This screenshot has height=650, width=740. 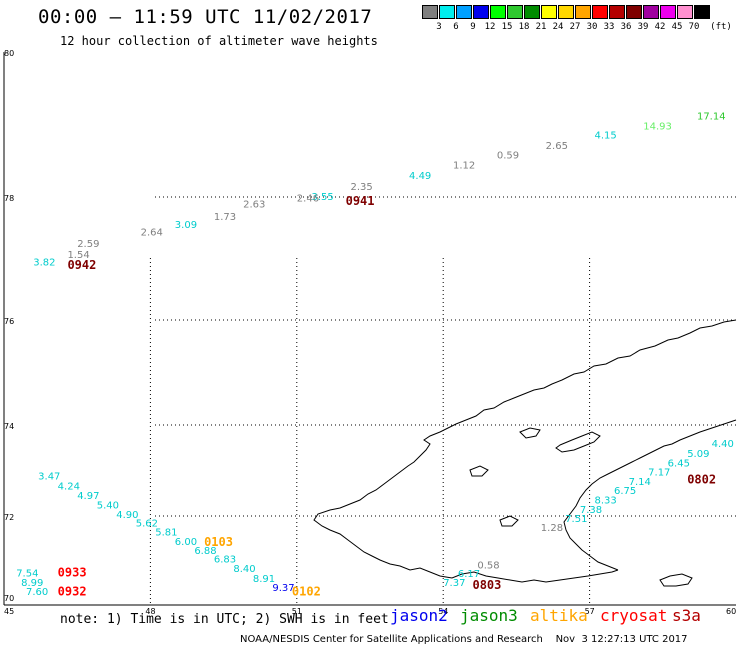 I want to click on wave-height-value: 3.55, so click(x=322, y=197).